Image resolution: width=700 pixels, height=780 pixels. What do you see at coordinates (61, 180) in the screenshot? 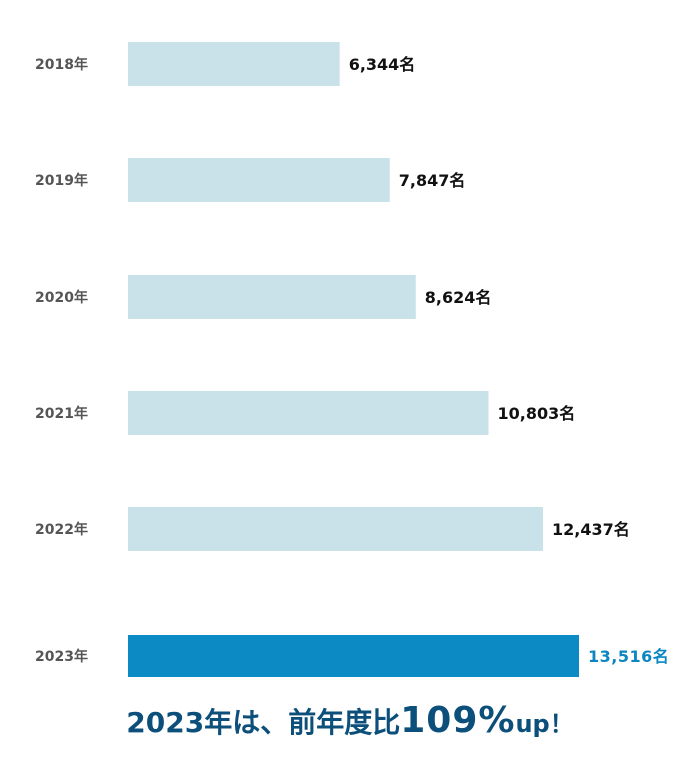
I see `category-label-1: 2019年` at bounding box center [61, 180].